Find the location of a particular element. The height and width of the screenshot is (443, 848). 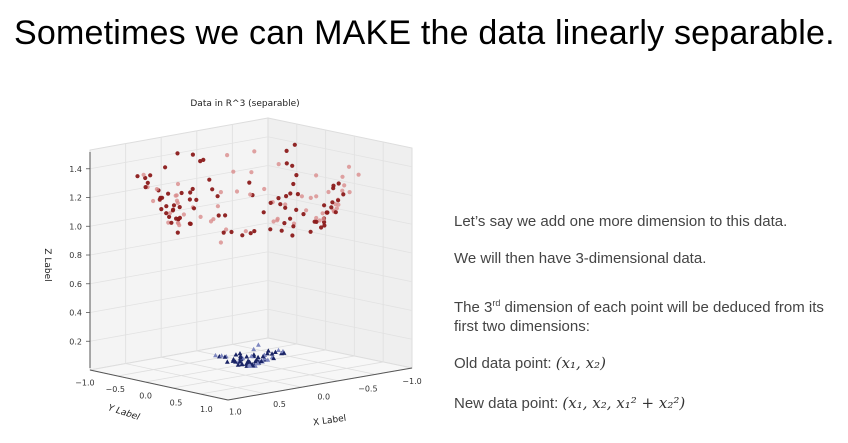

left-back-pane is located at coordinates (179, 244).